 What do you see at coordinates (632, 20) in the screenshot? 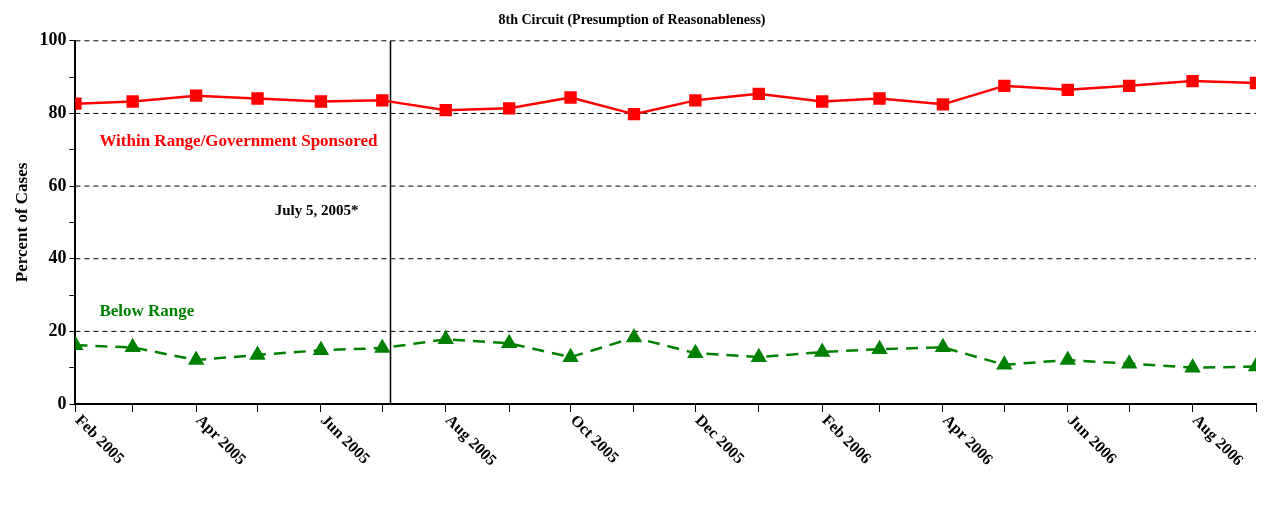
I see `chart-title: 8th Circuit (Presumption of Reasonableness)` at bounding box center [632, 20].